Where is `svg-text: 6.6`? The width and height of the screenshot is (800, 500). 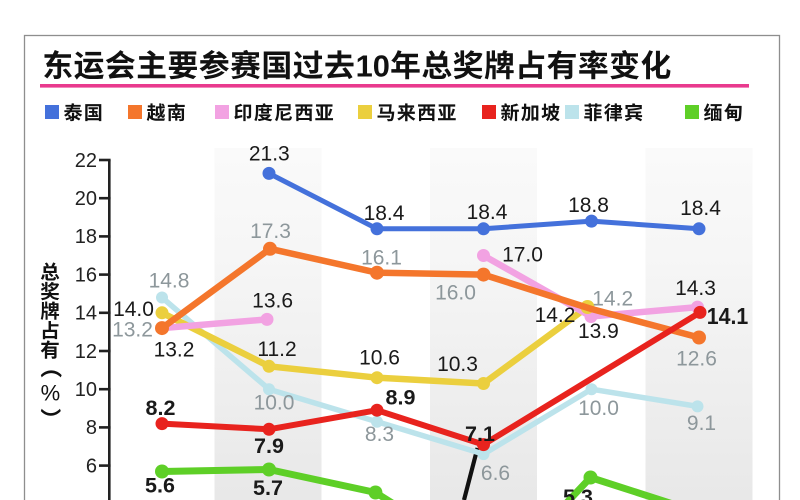
svg-text: 6.6 is located at coordinates (495, 473).